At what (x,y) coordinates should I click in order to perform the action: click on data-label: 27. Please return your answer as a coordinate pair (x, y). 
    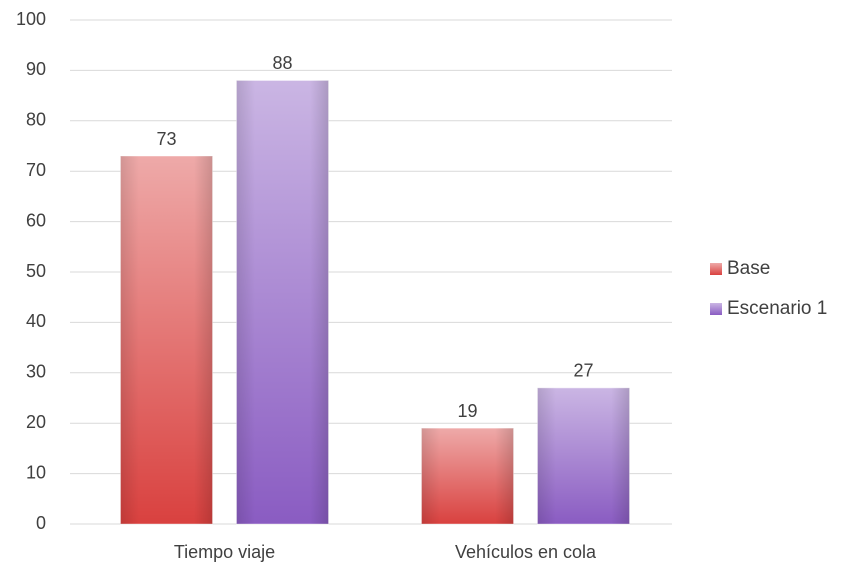
    Looking at the image, I should click on (583, 371).